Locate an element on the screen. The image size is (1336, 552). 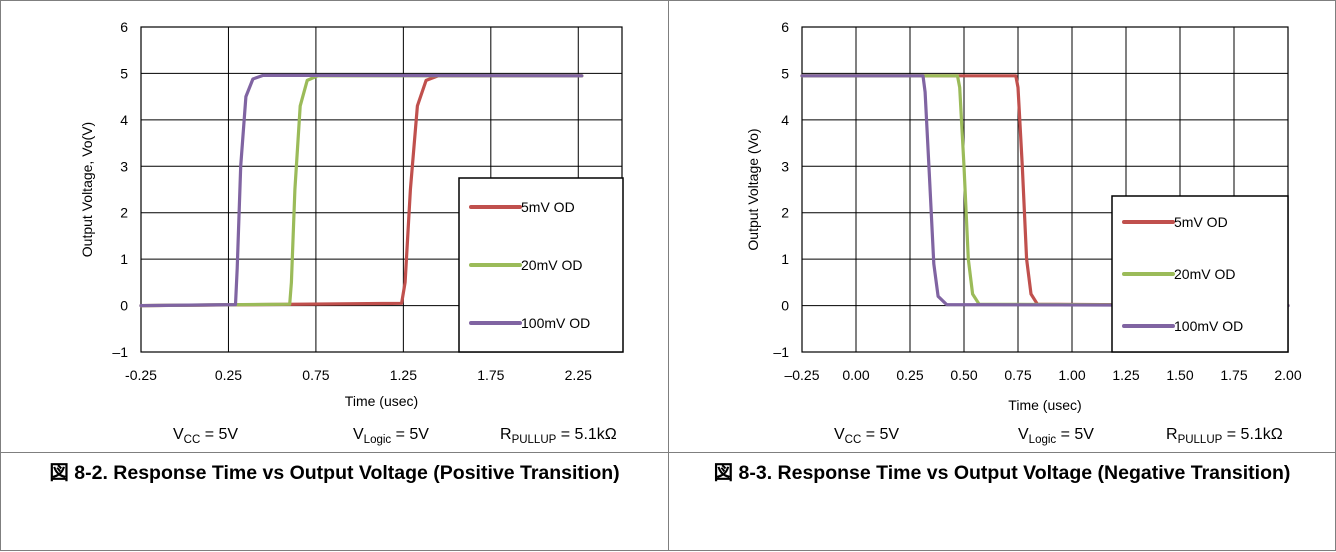
y-axis-label: Output Voltage (Vo) is located at coordinates (753, 189).